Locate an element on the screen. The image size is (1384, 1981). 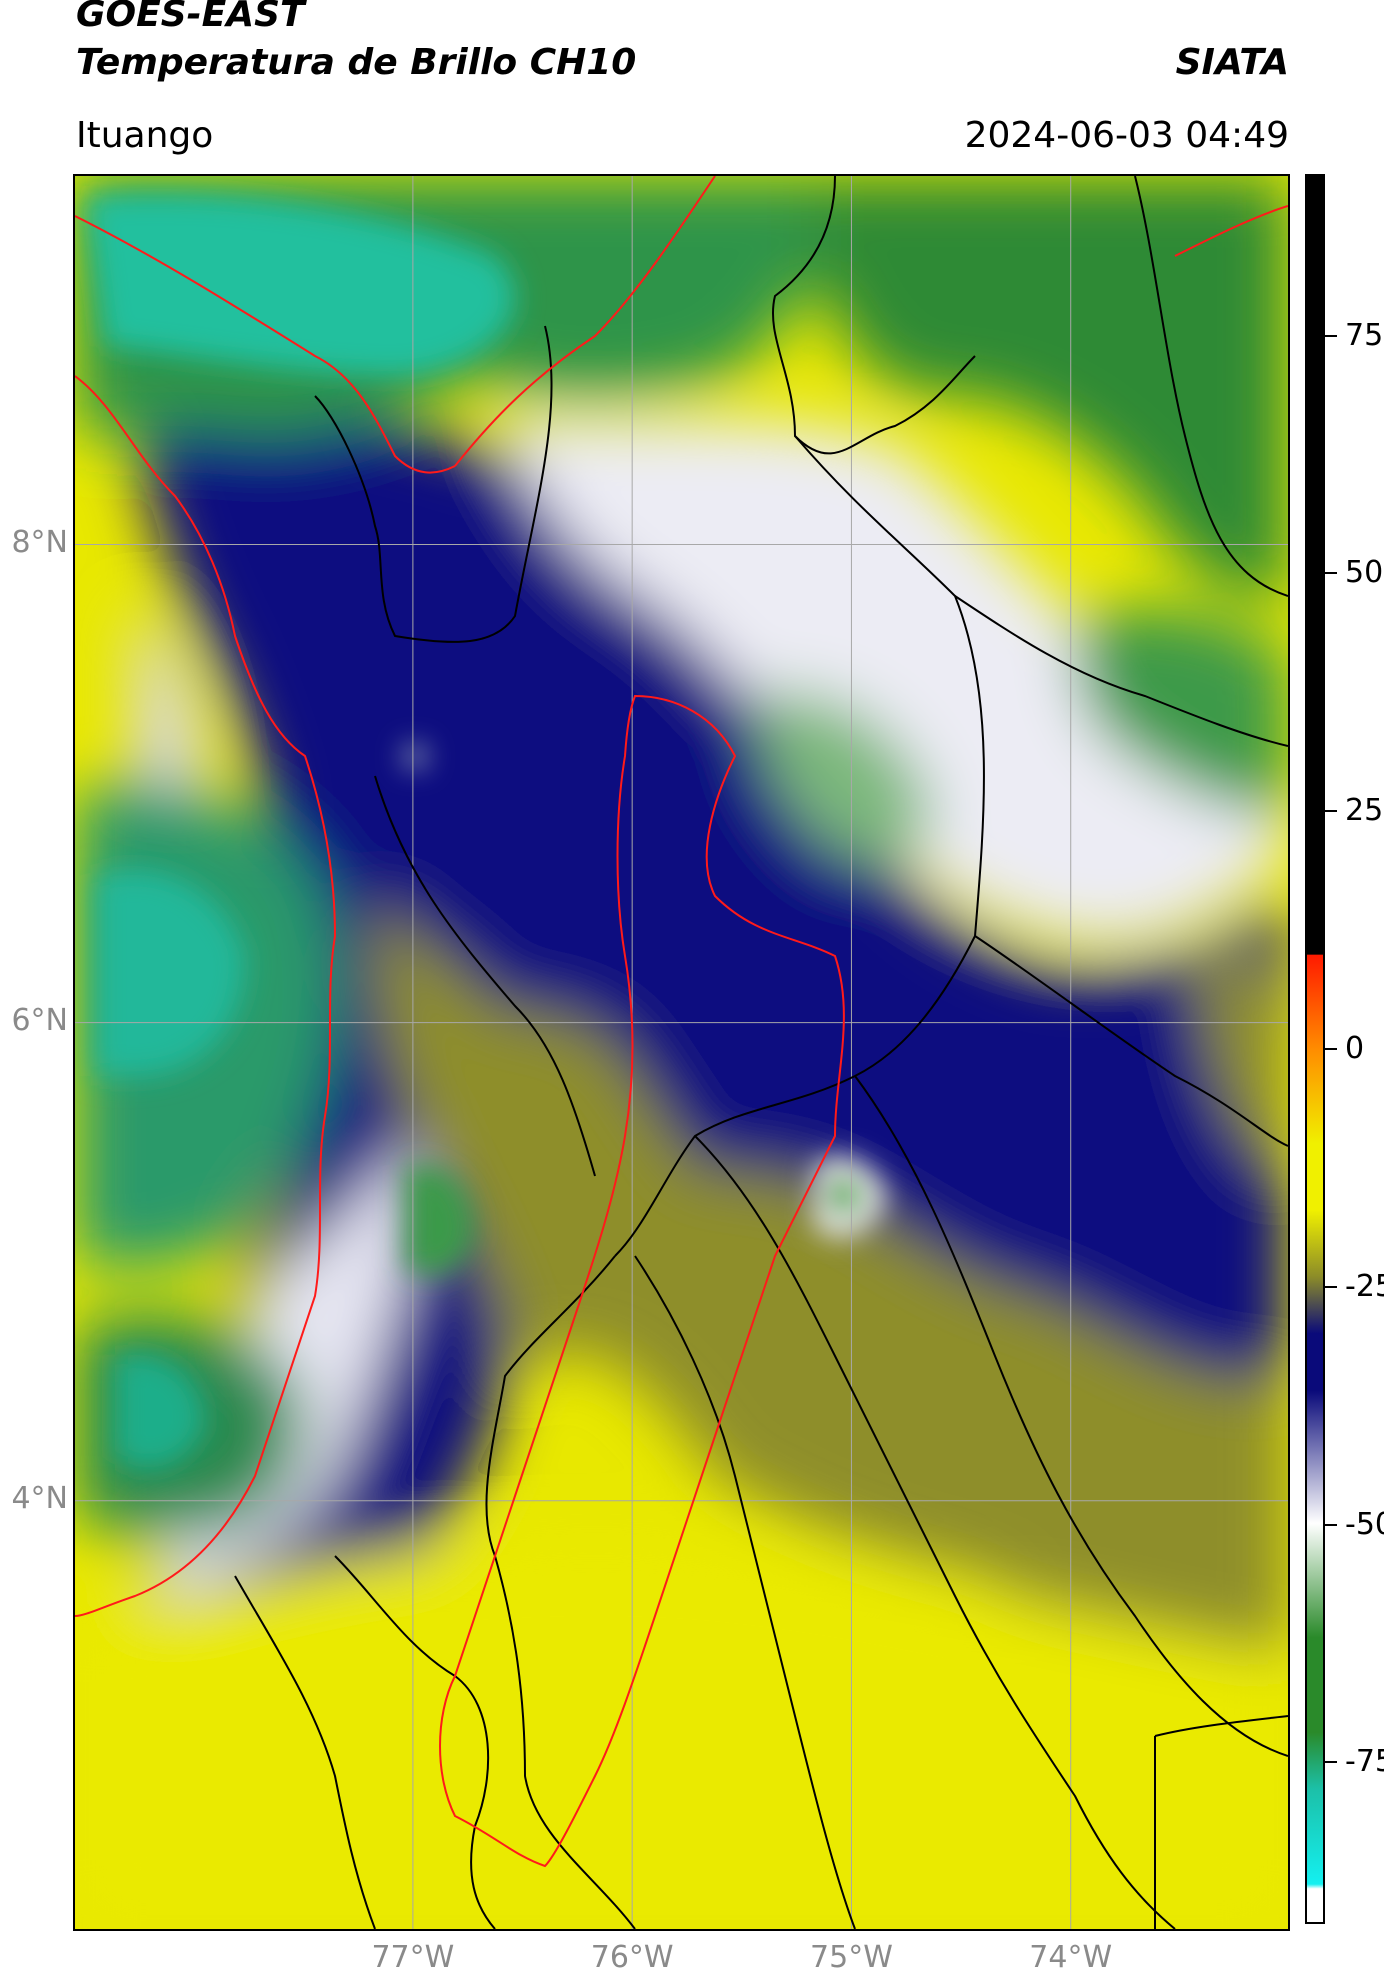
colorbar-tick-label: 0 is located at coordinates (1355, 1048).